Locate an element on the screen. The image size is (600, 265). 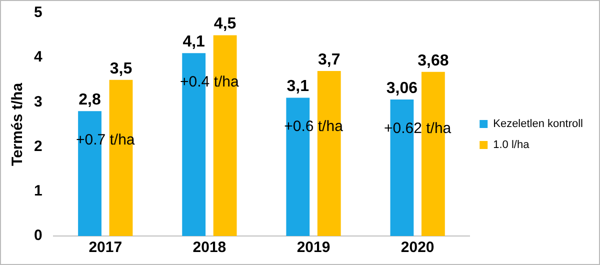
y-tick-label: 1 is located at coordinates (38, 191).